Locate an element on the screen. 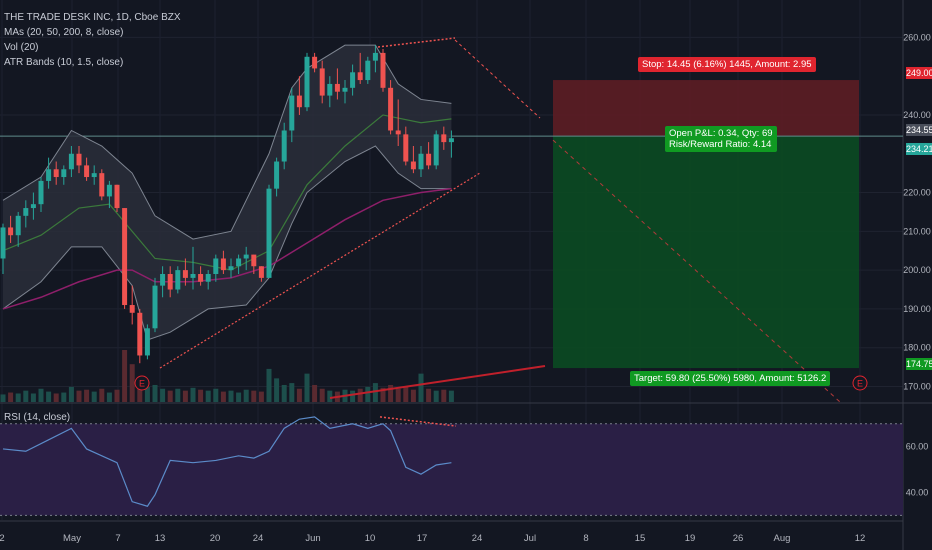 This screenshot has width=932, height=550. projection-line is located at coordinates (696, 271).